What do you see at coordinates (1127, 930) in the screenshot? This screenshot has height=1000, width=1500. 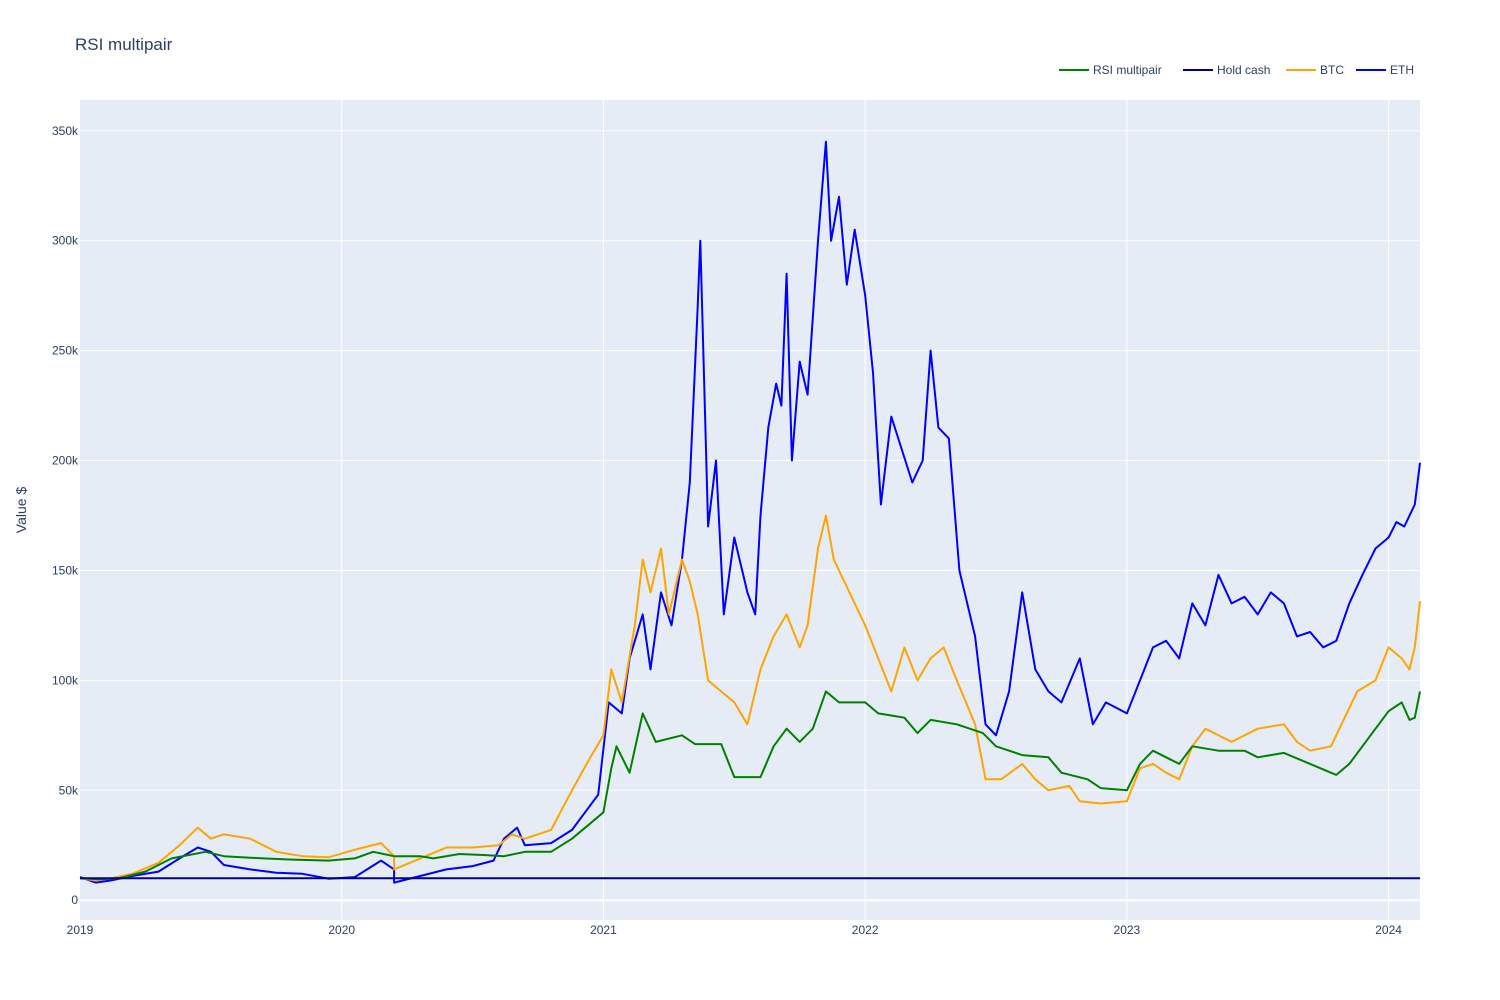 I see `x-tick-label: 2023` at bounding box center [1127, 930].